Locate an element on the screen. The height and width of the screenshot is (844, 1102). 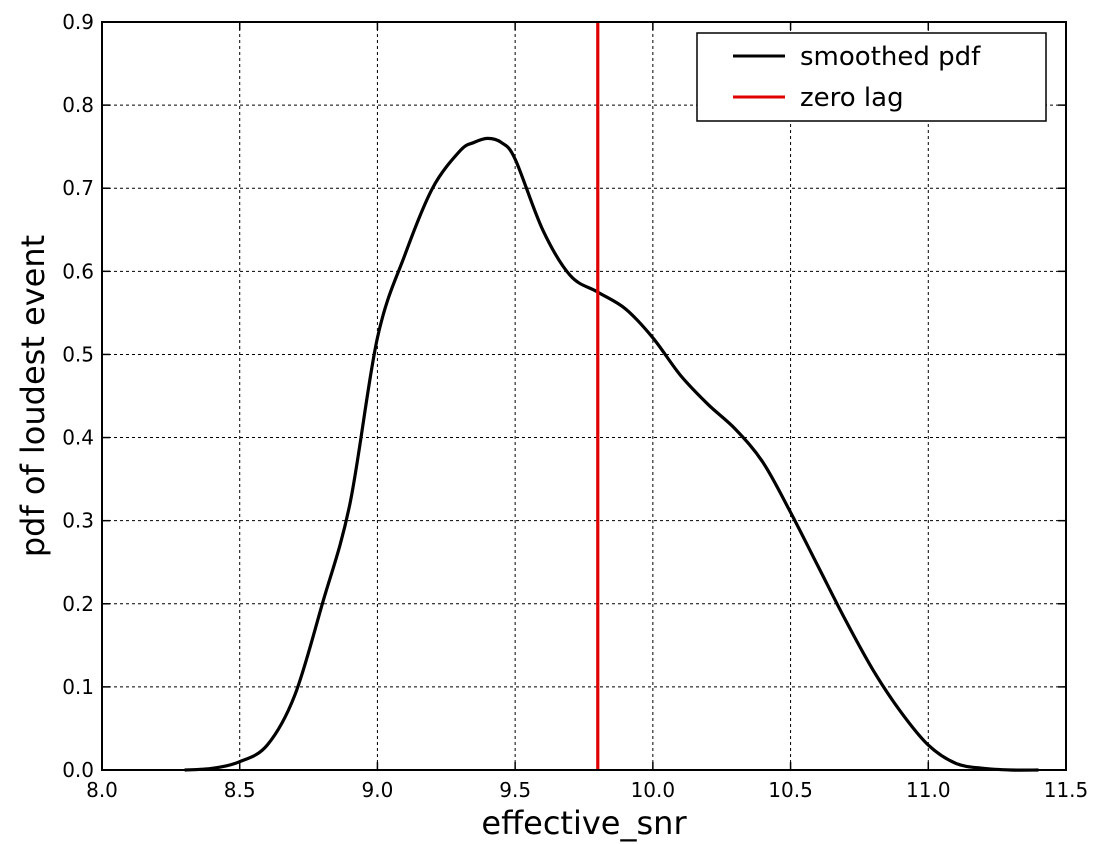
legend-label-zero-lag: zero lag is located at coordinates (852, 98).